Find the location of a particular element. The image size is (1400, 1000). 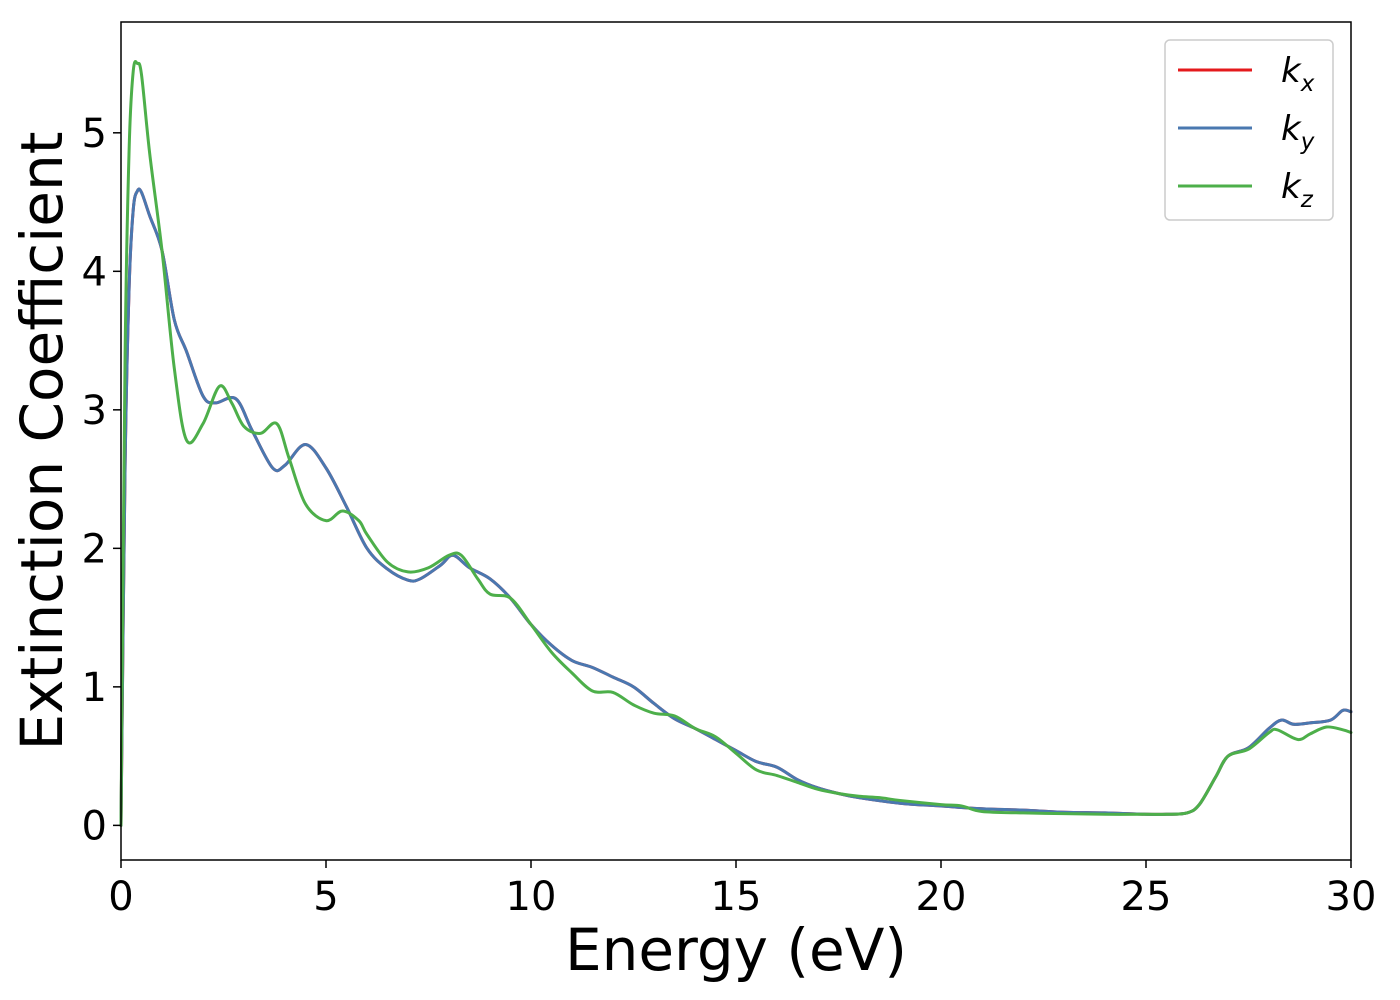

x-tick-label: 0 is located at coordinates (120, 897).